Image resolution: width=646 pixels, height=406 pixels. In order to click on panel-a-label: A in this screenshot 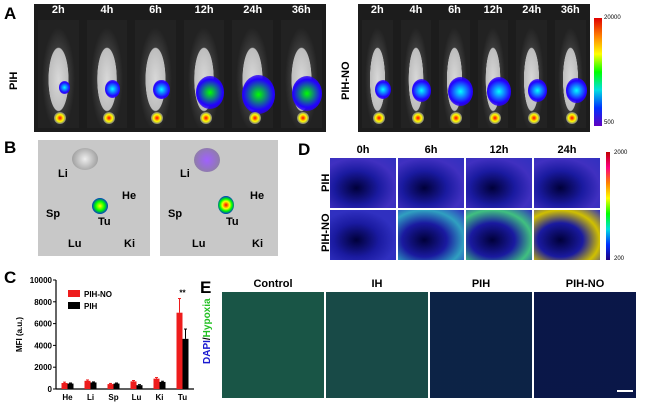, I will do `click(10, 13)`.